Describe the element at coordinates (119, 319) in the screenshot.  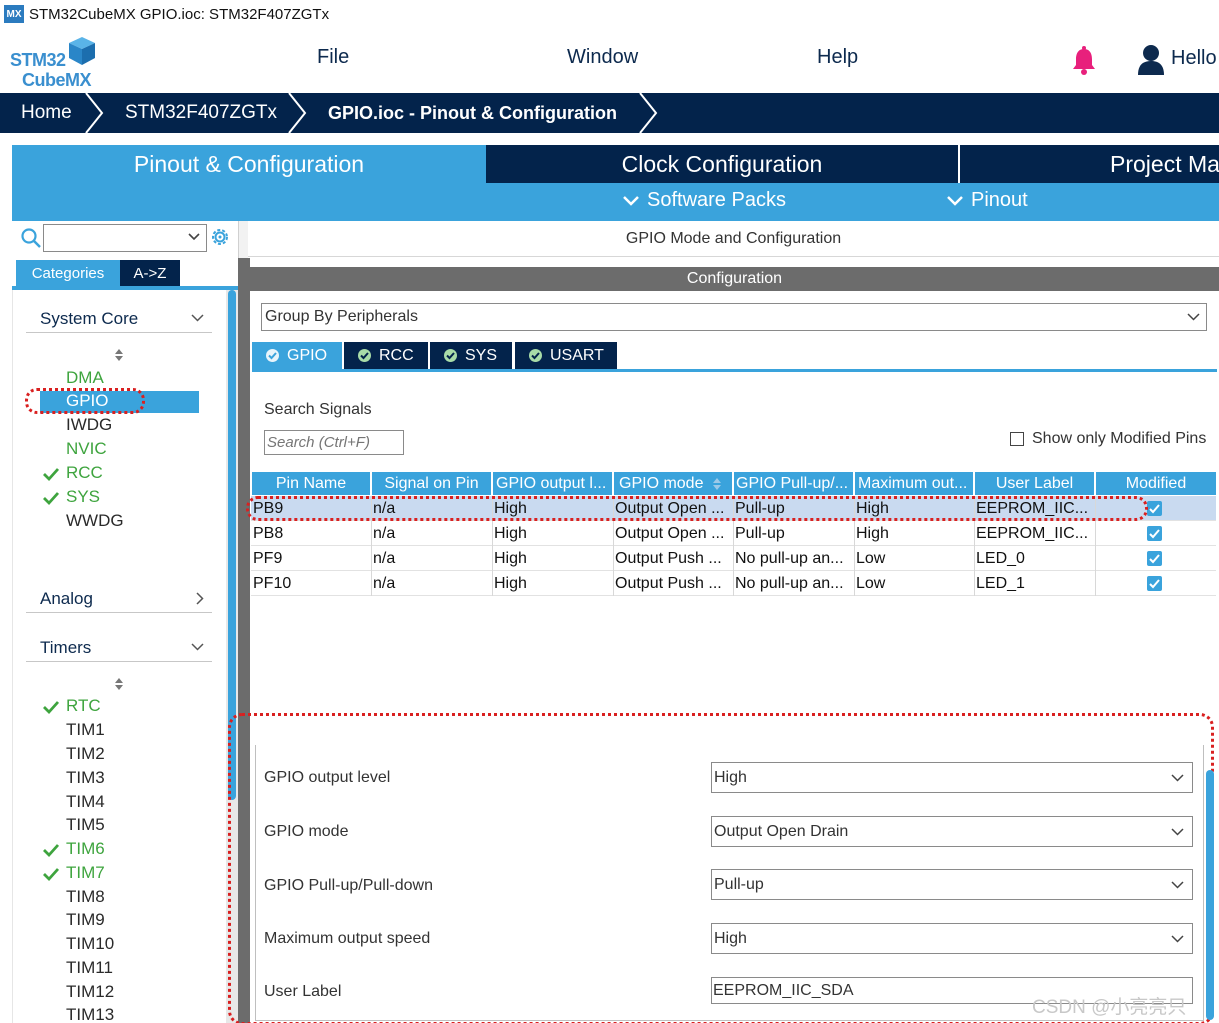
I see `section-system-core: System Core` at that location.